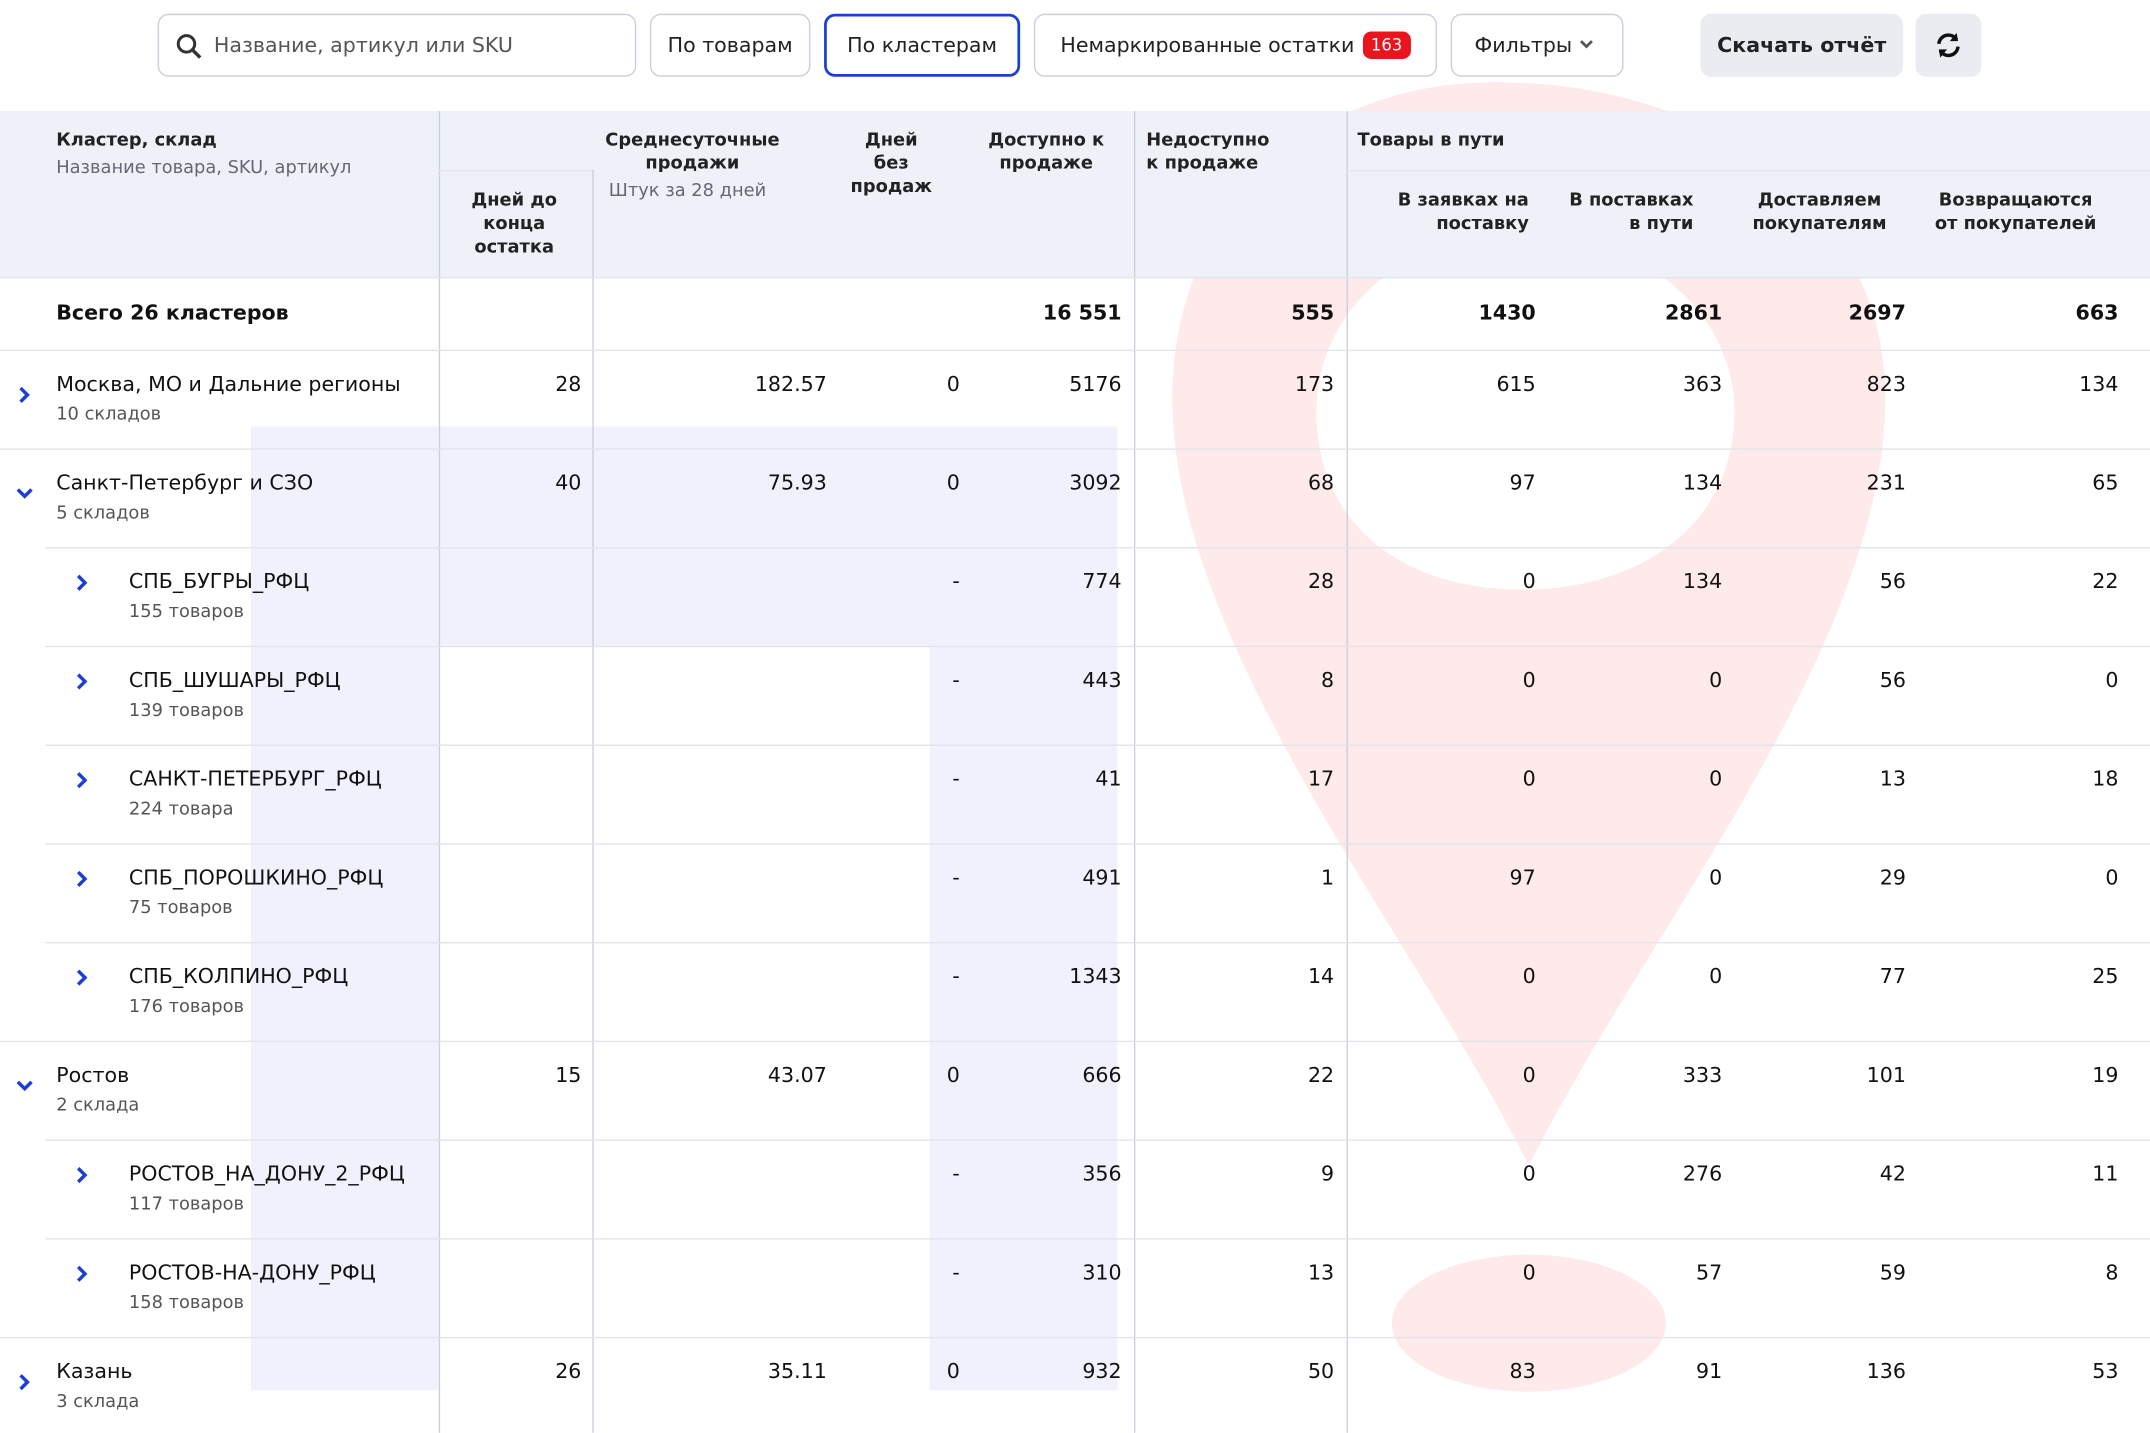 This screenshot has height=1433, width=2150. Describe the element at coordinates (172, 312) in the screenshot. I see `total-label: Всего 26 кластеров` at that location.